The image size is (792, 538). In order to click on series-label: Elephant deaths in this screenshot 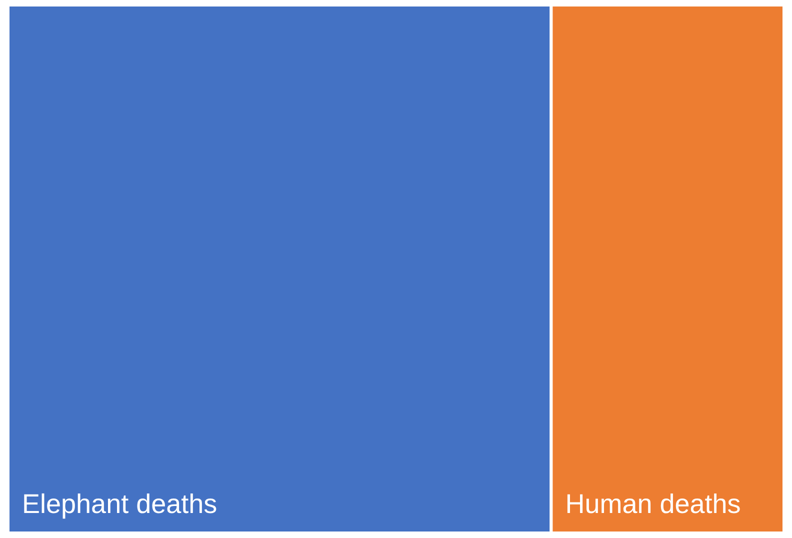, I will do `click(120, 504)`.